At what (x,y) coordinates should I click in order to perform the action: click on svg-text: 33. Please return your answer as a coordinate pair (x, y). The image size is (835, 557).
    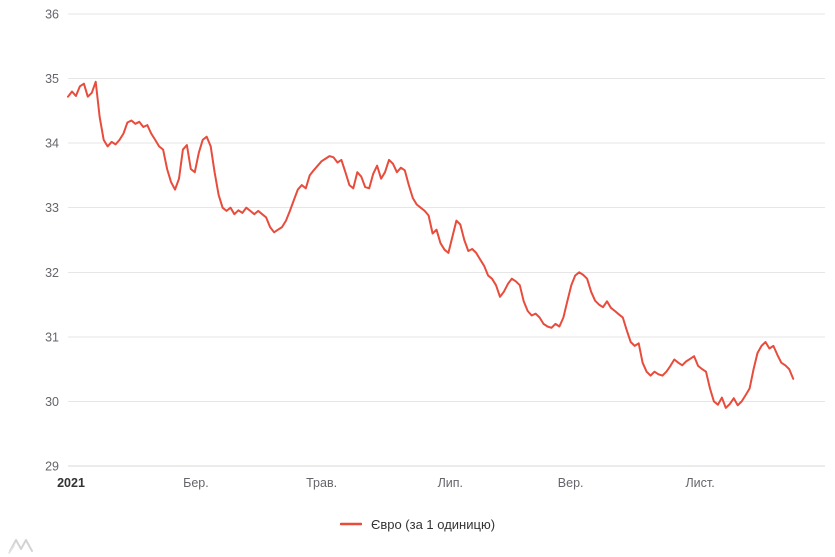
    Looking at the image, I should click on (52, 208).